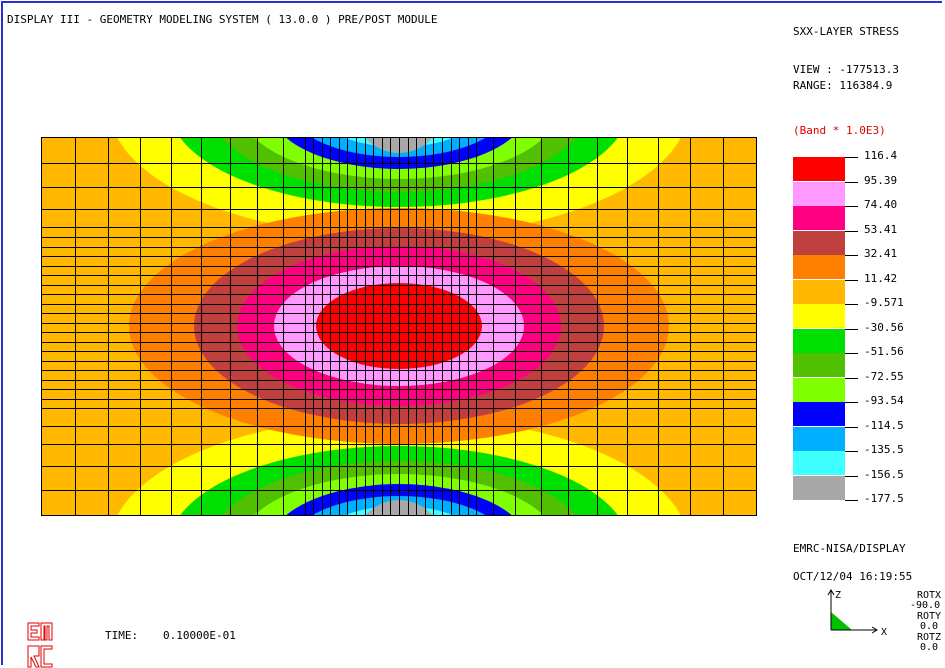  What do you see at coordinates (925, 605) in the screenshot?
I see `rotx-value: -90.0` at bounding box center [925, 605].